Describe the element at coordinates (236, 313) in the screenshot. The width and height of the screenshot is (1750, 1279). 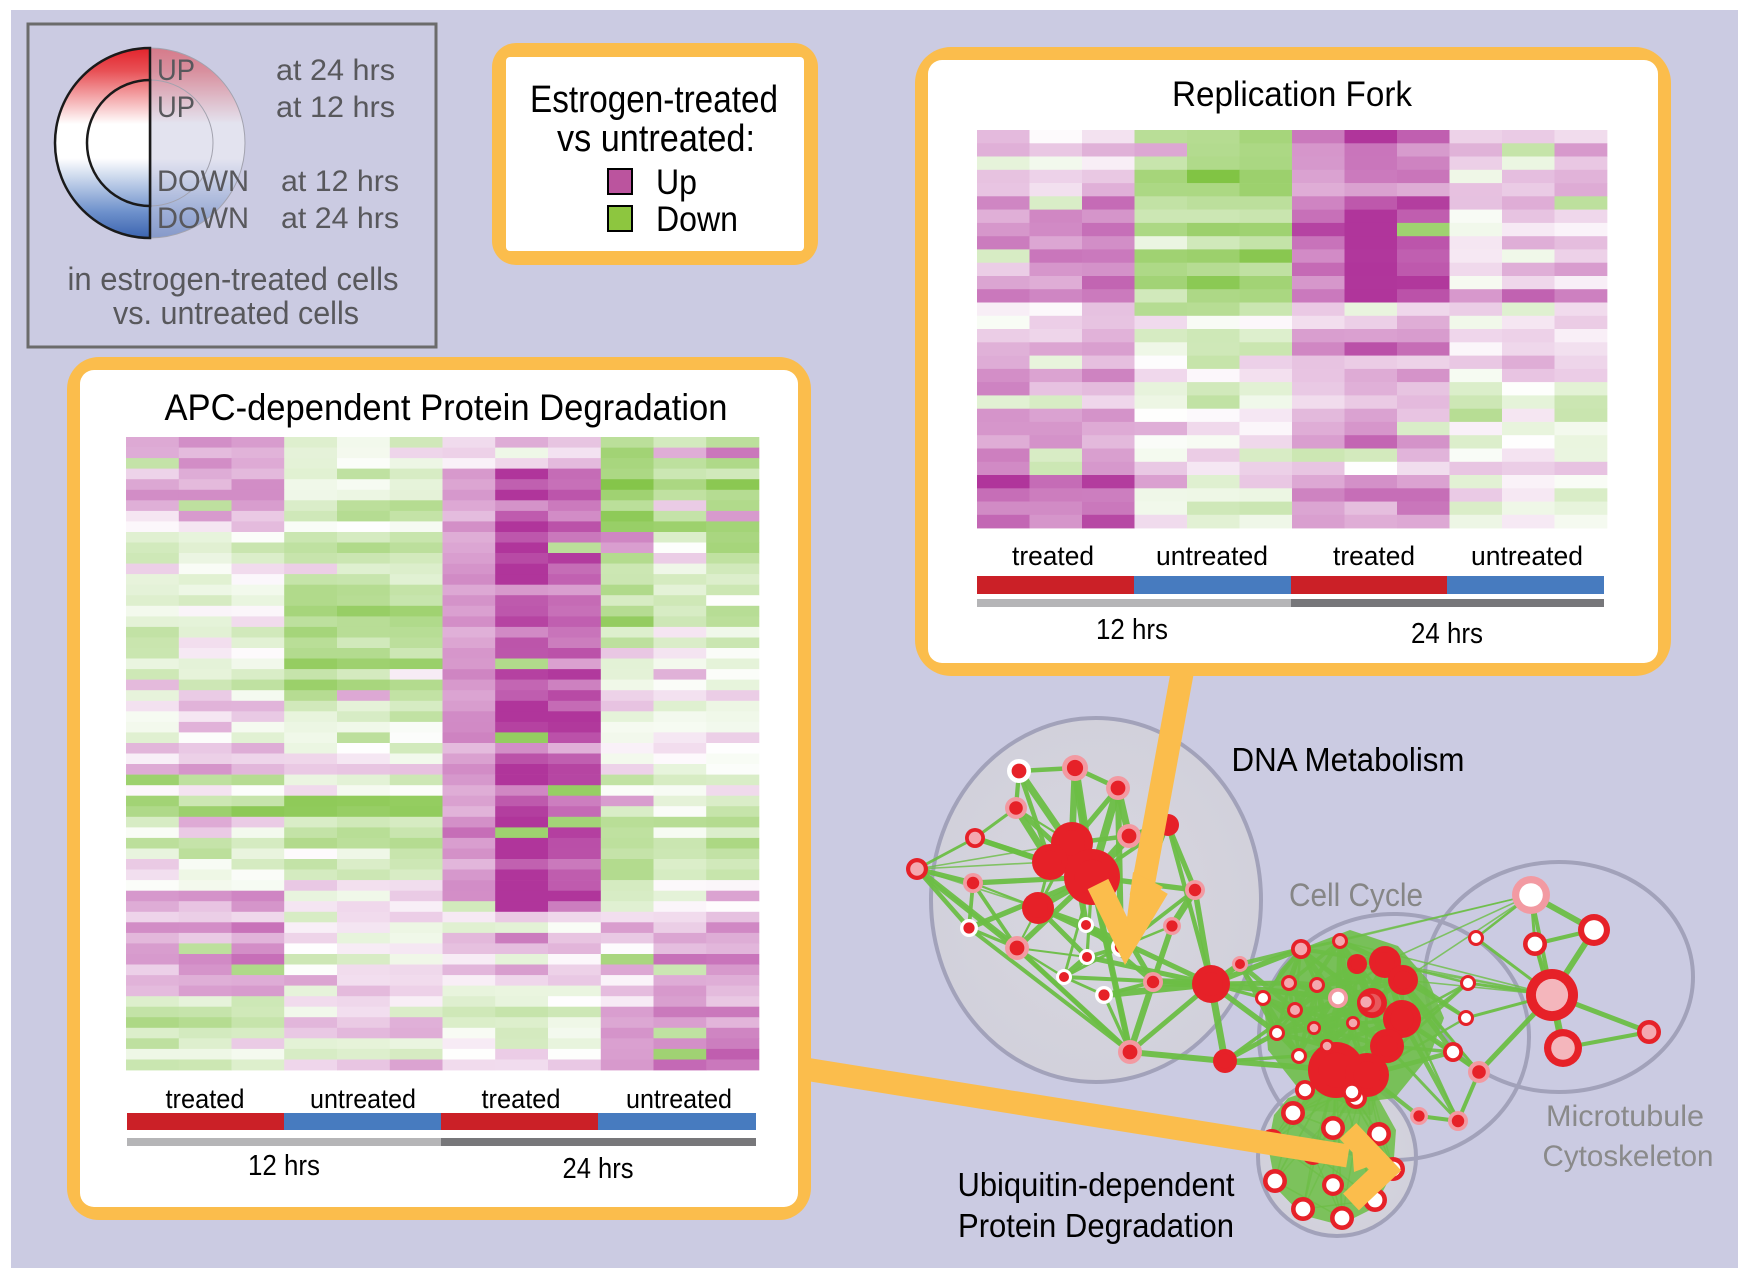
I see `svg-text: vs. untreated cells` at that location.